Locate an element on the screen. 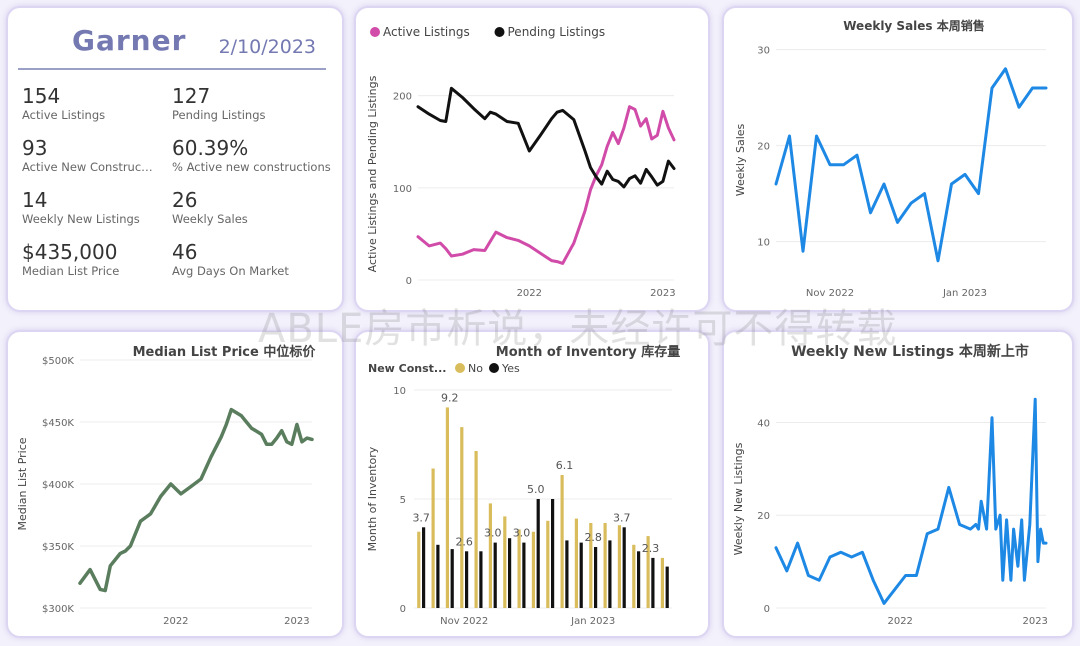  series-line-active-listings is located at coordinates (546, 185).